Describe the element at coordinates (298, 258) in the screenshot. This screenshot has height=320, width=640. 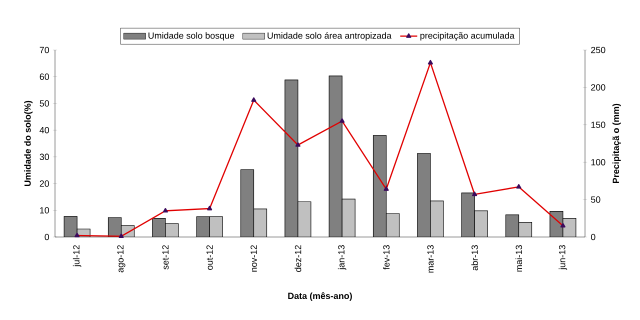
I see `x-tick-label: dez-12` at that location.